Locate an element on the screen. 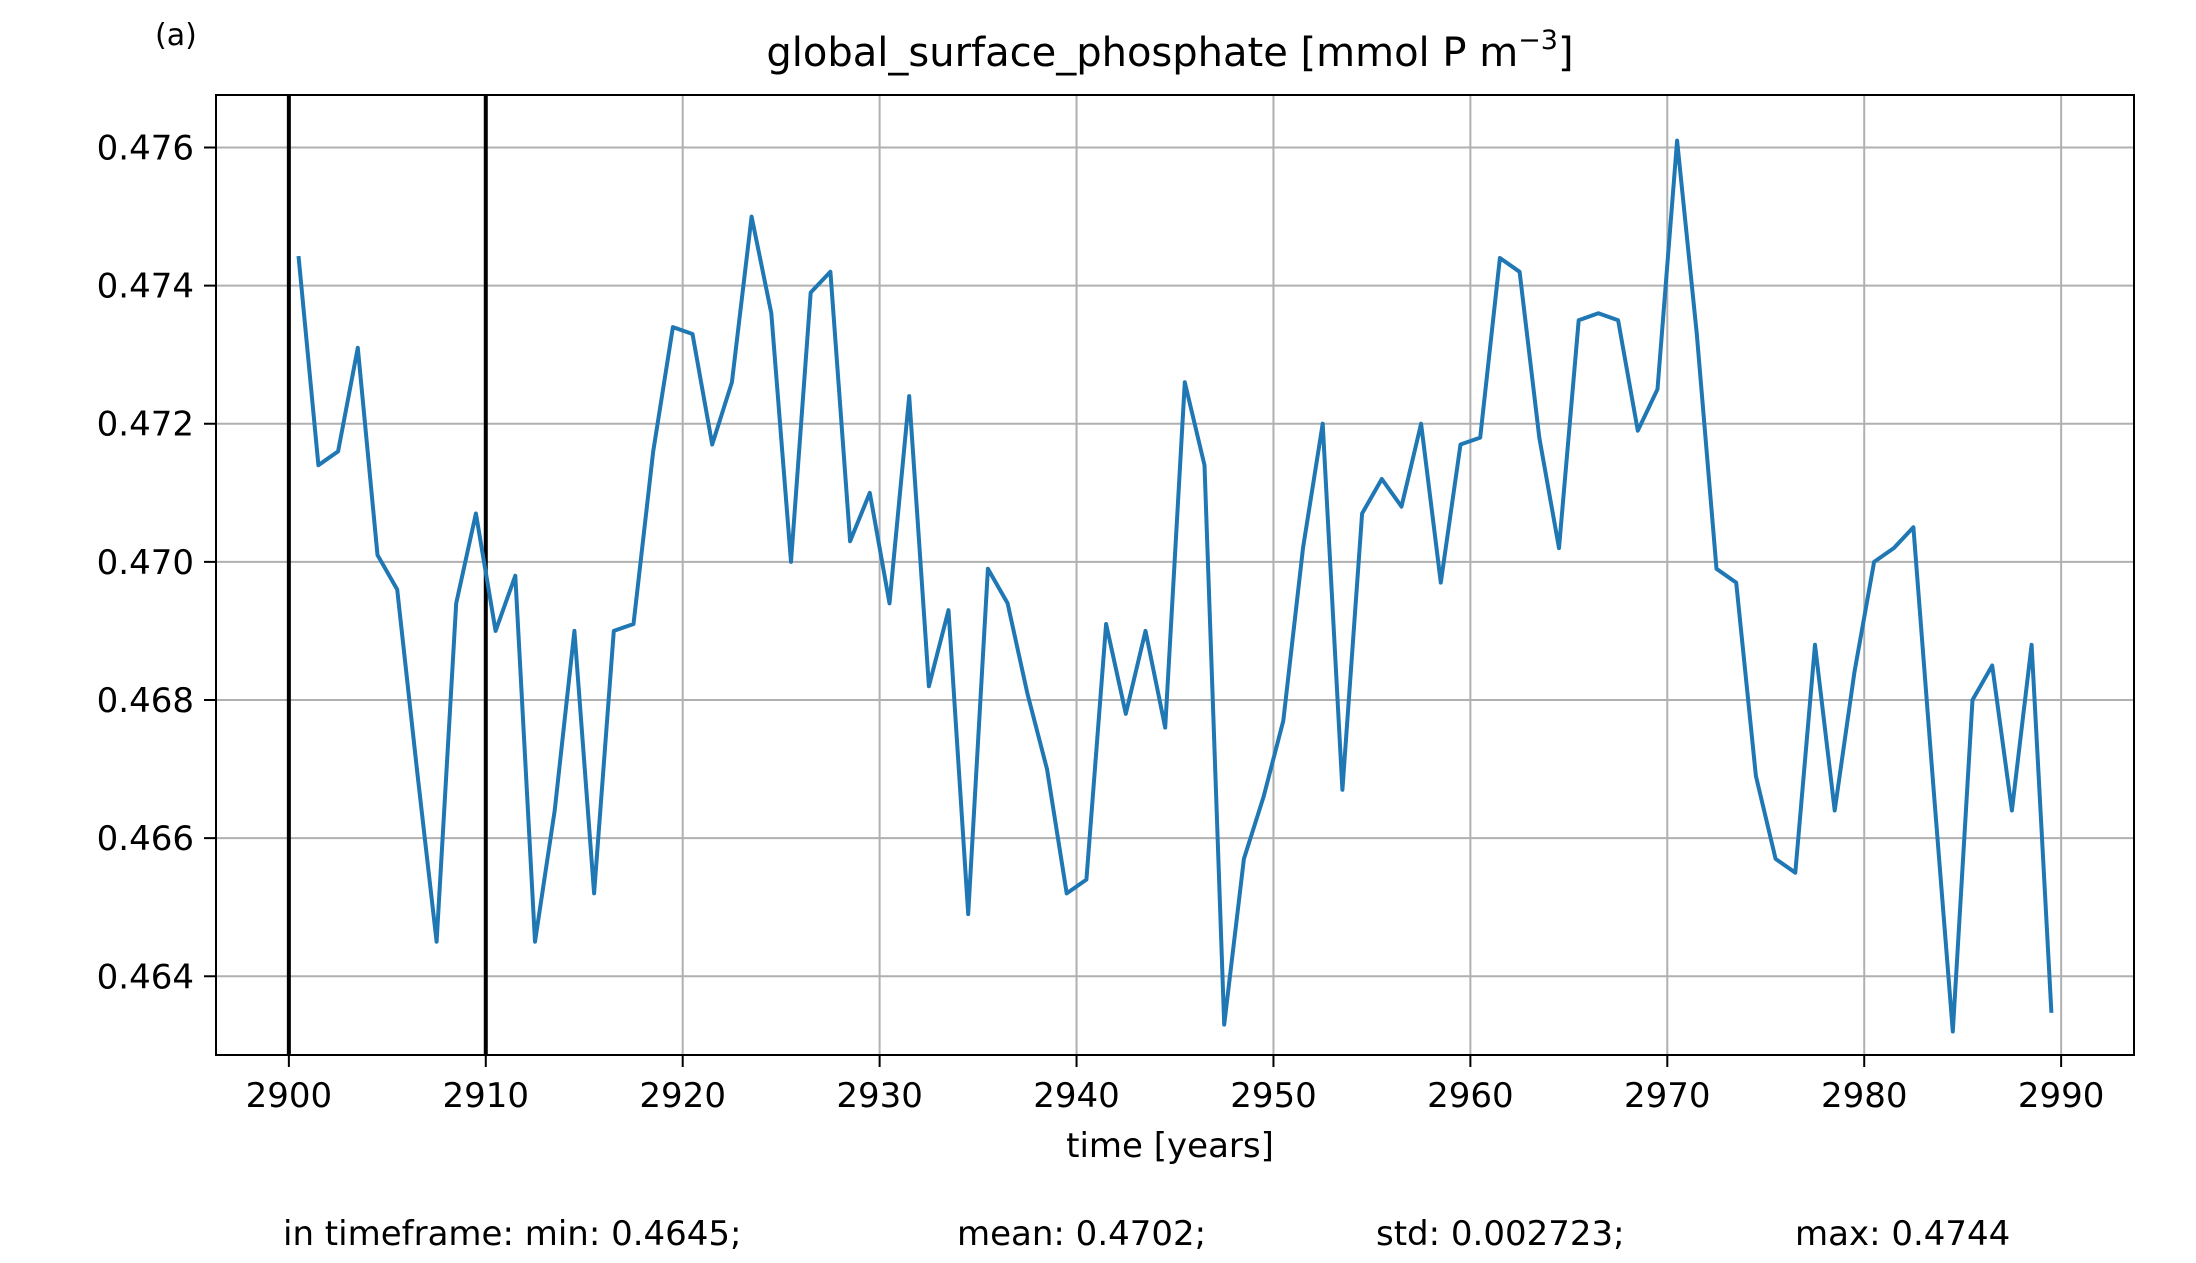  footer-max: max: 0.4744 is located at coordinates (1902, 1234).